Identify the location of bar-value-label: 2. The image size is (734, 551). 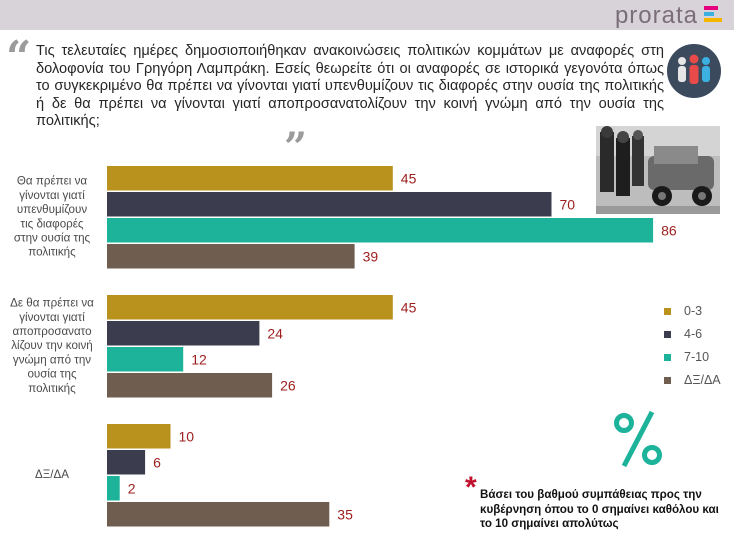
(132, 488).